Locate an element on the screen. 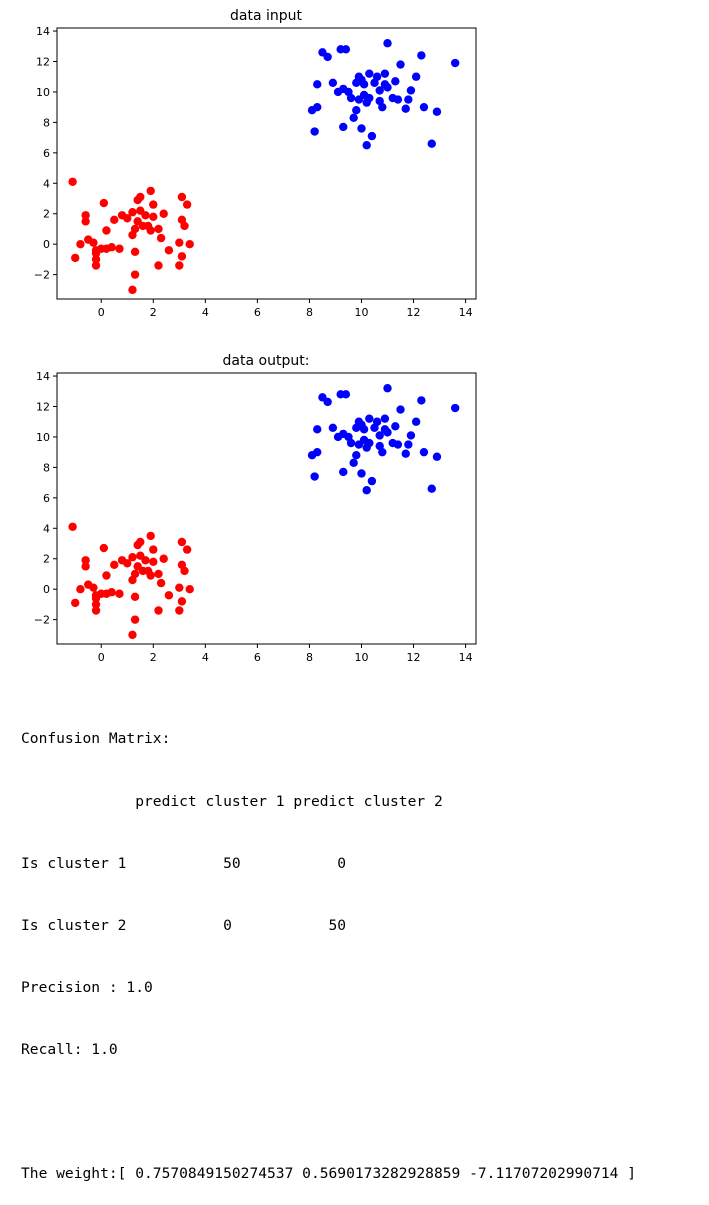 The image size is (709, 1205). x-tick-label: 4 is located at coordinates (205, 312).